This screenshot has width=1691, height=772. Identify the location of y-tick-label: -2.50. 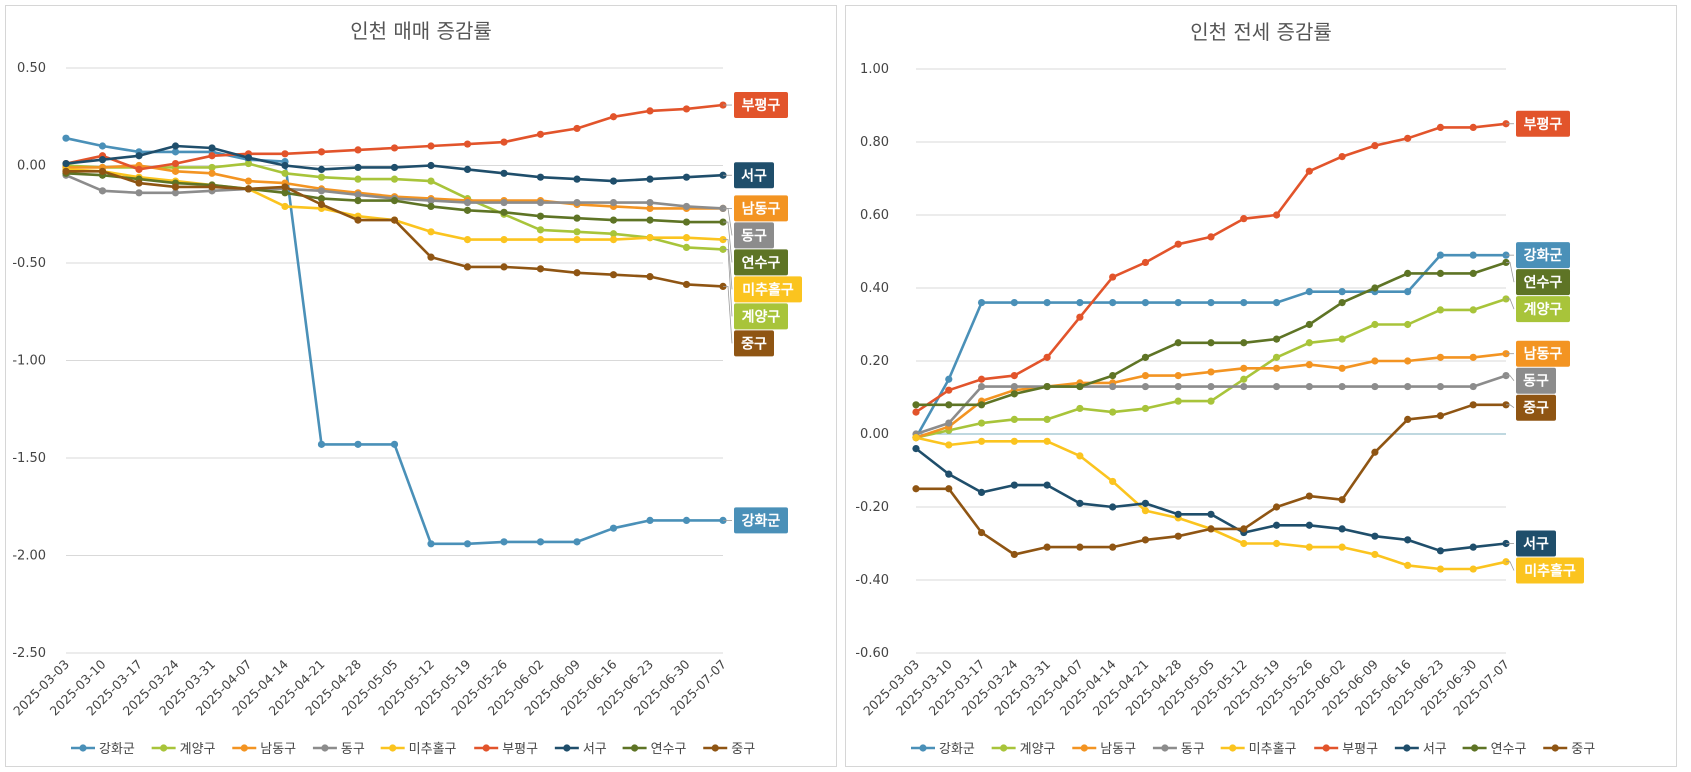
(29, 653).